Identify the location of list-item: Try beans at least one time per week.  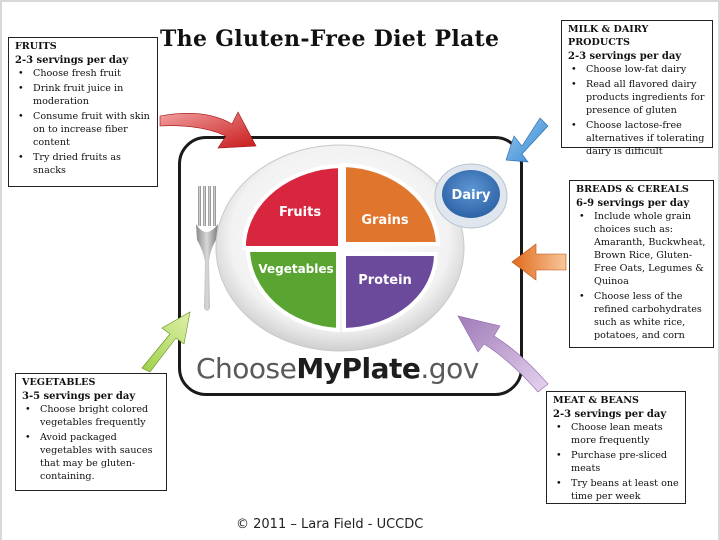
(616, 491).